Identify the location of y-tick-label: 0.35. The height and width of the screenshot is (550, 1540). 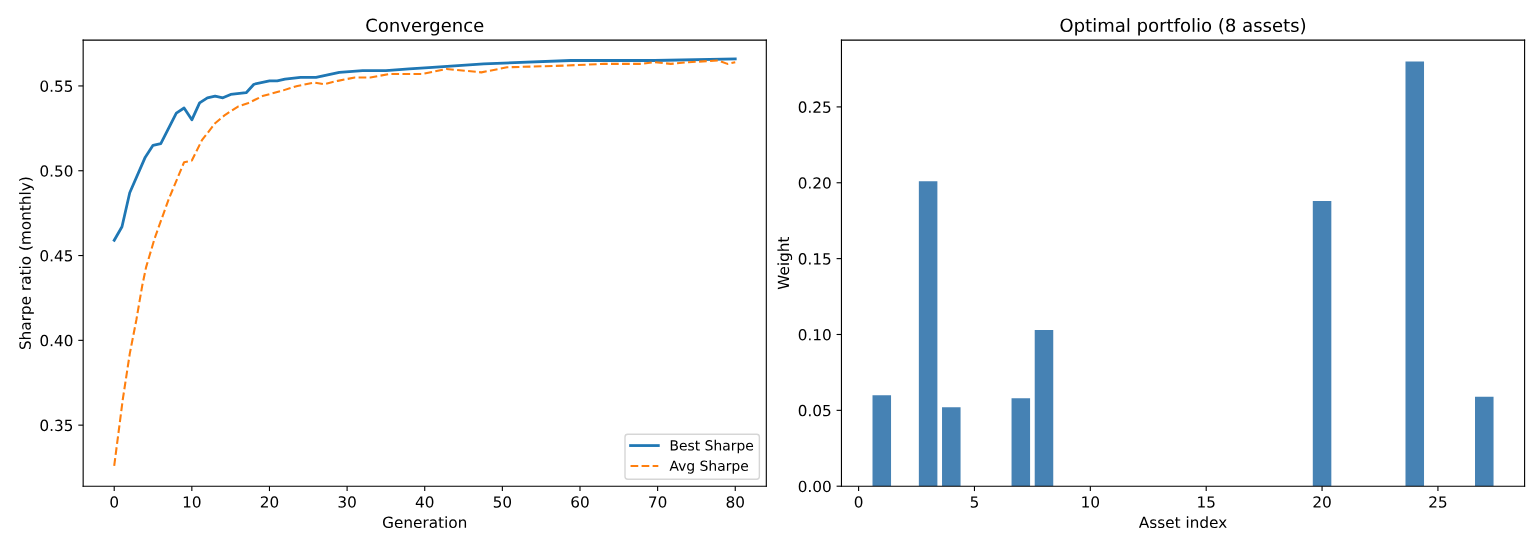
(56, 425).